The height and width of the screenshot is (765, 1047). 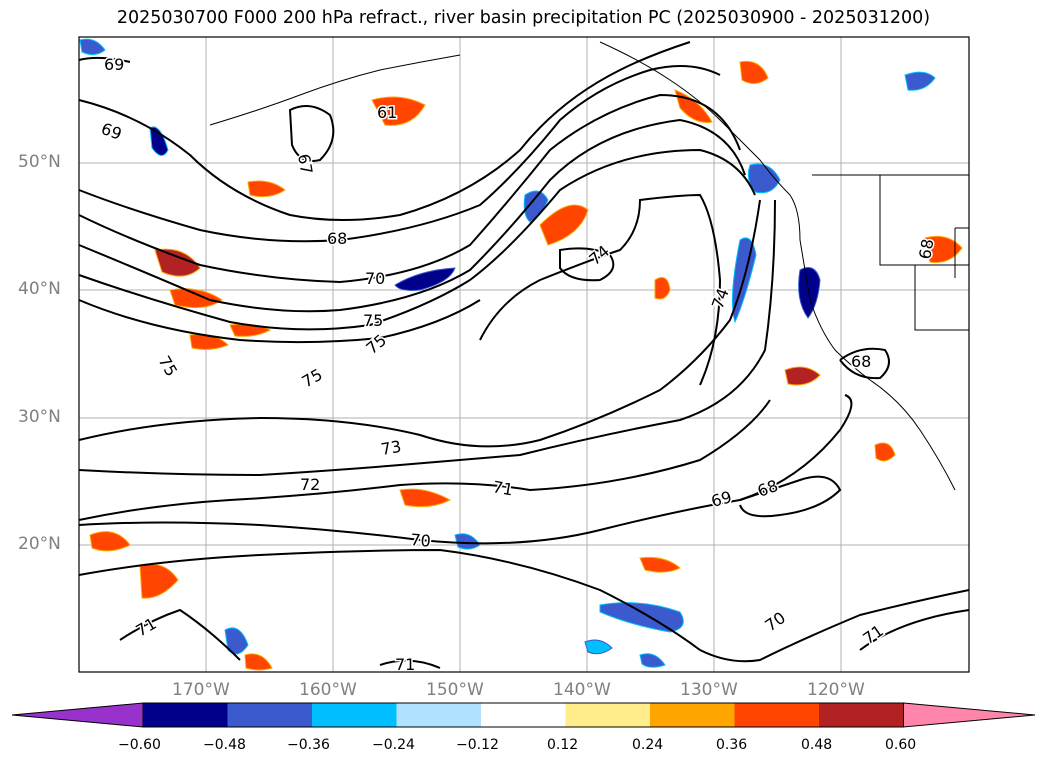 What do you see at coordinates (969, 715) in the screenshot?
I see `colorbar-extend-high` at bounding box center [969, 715].